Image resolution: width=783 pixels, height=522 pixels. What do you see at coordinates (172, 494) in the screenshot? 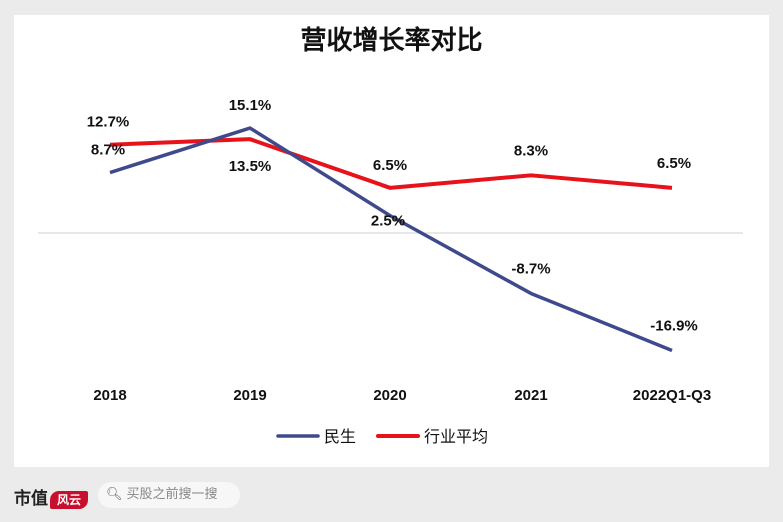
I see `search-placeholder: 买股之前搜一搜` at bounding box center [172, 494].